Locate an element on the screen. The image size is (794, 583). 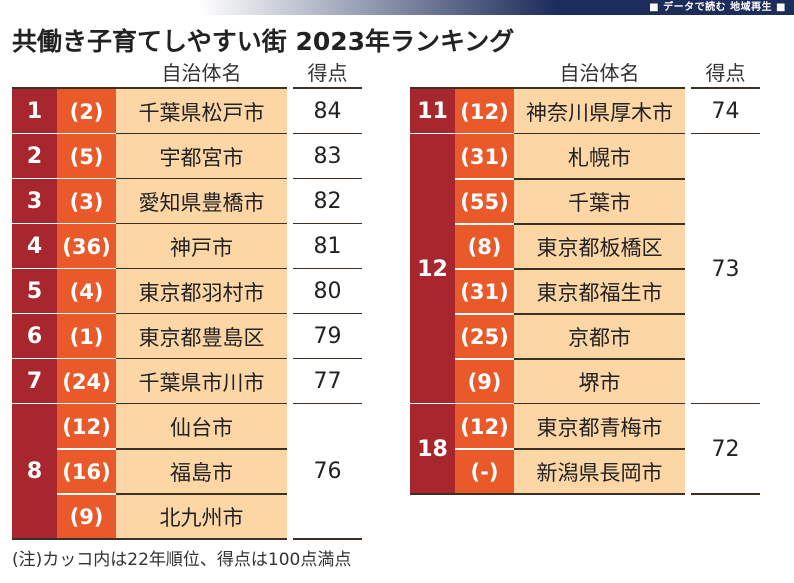
previous-rank-cell: (3) is located at coordinates (86, 201).